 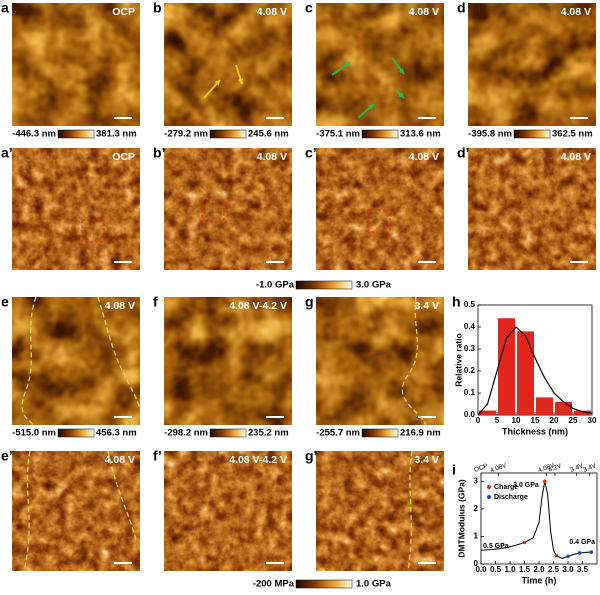 I want to click on x-tick-label: 0.5, so click(x=496, y=569).